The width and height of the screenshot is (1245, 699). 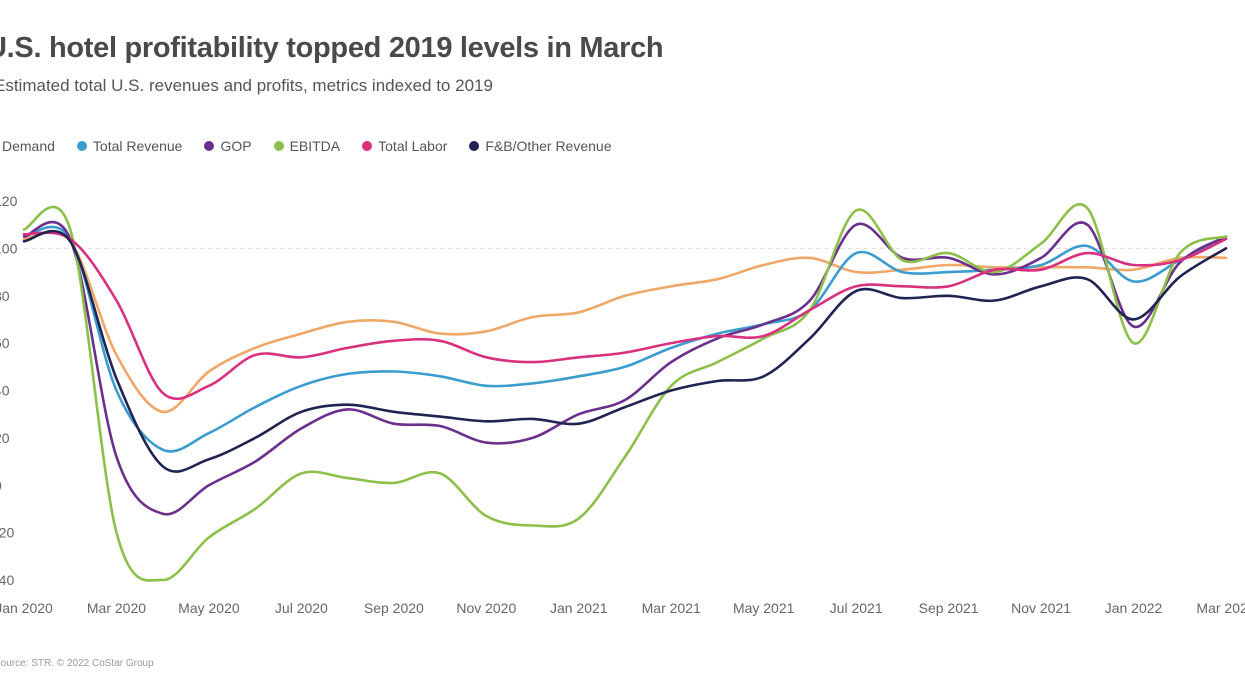 I want to click on x-tick-label: Mar 2021, so click(x=671, y=608).